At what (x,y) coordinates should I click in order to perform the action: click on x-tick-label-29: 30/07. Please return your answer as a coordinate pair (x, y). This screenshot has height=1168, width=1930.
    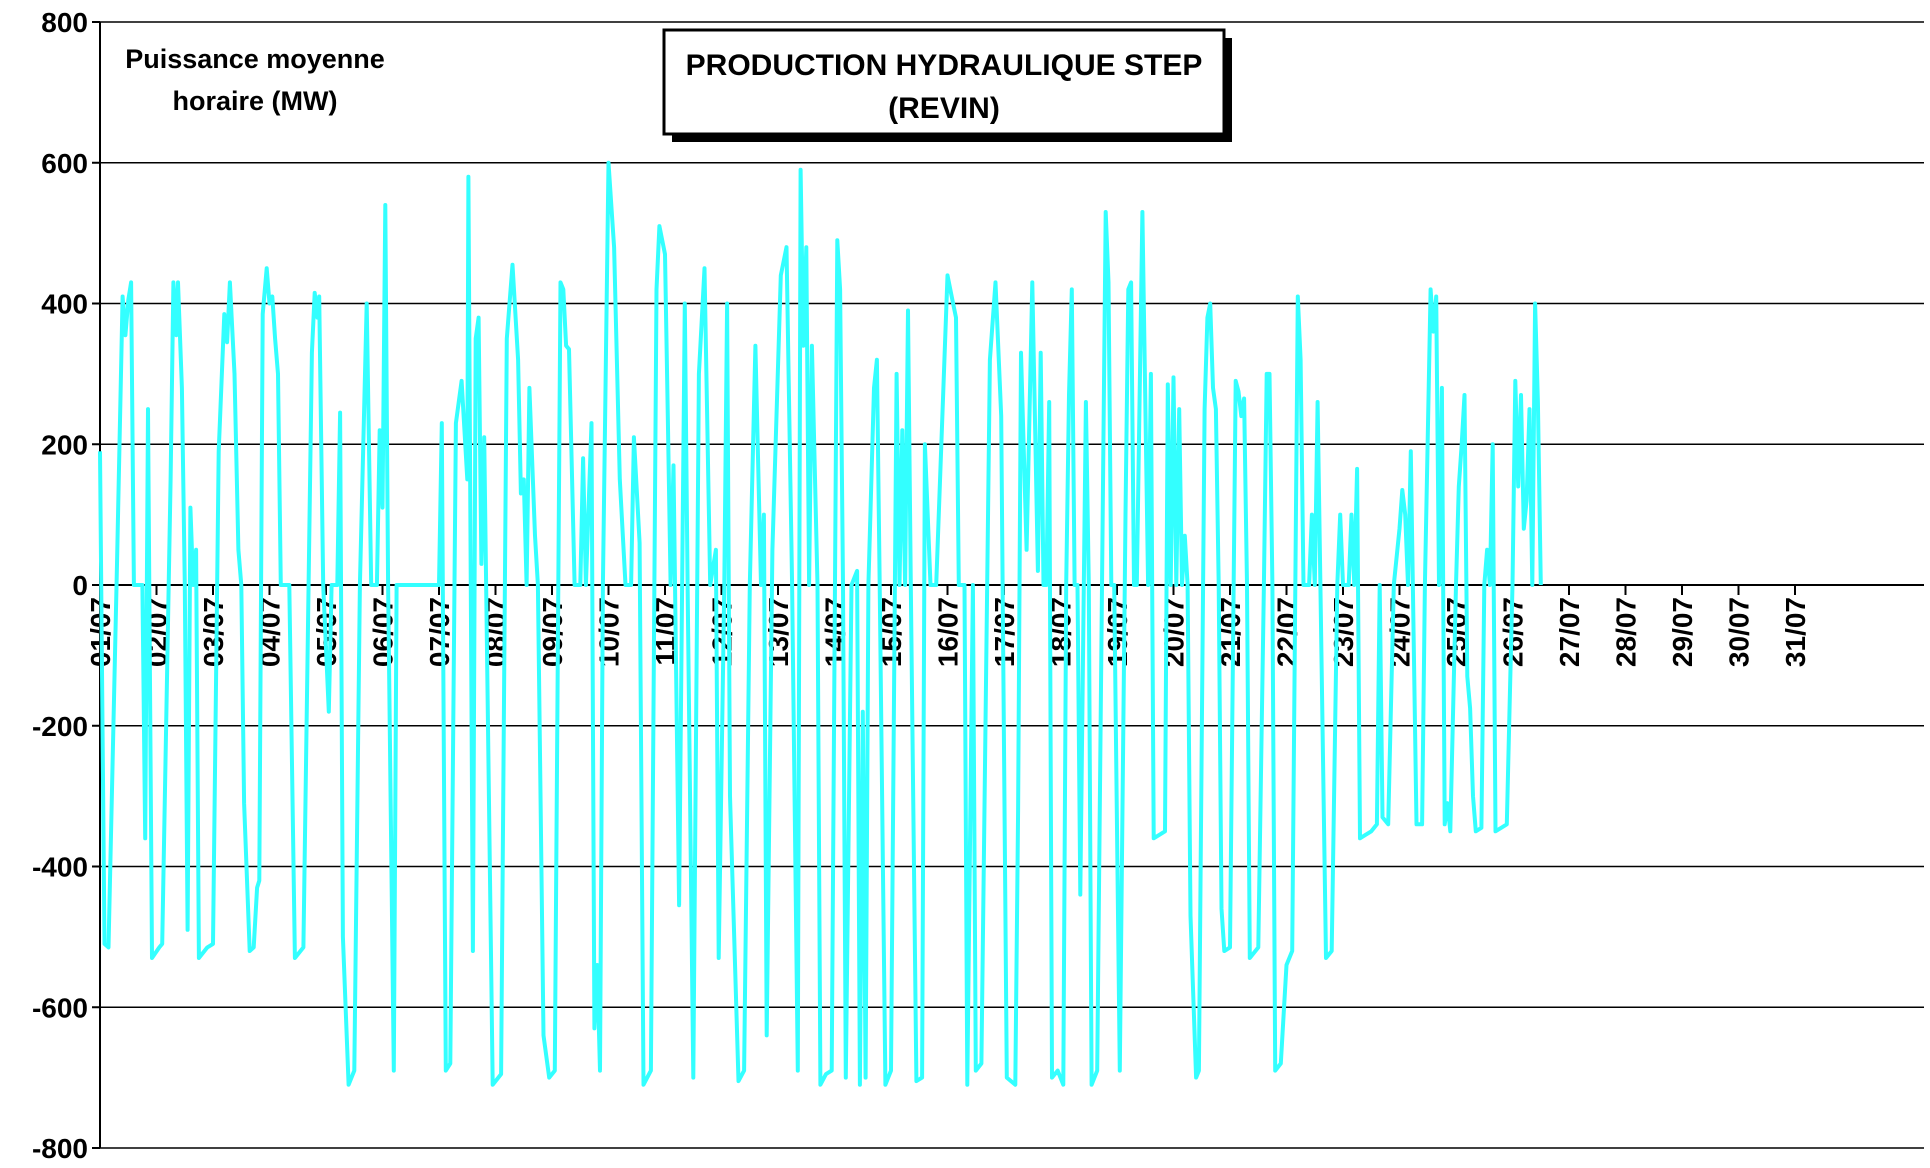
    Looking at the image, I should click on (1739, 632).